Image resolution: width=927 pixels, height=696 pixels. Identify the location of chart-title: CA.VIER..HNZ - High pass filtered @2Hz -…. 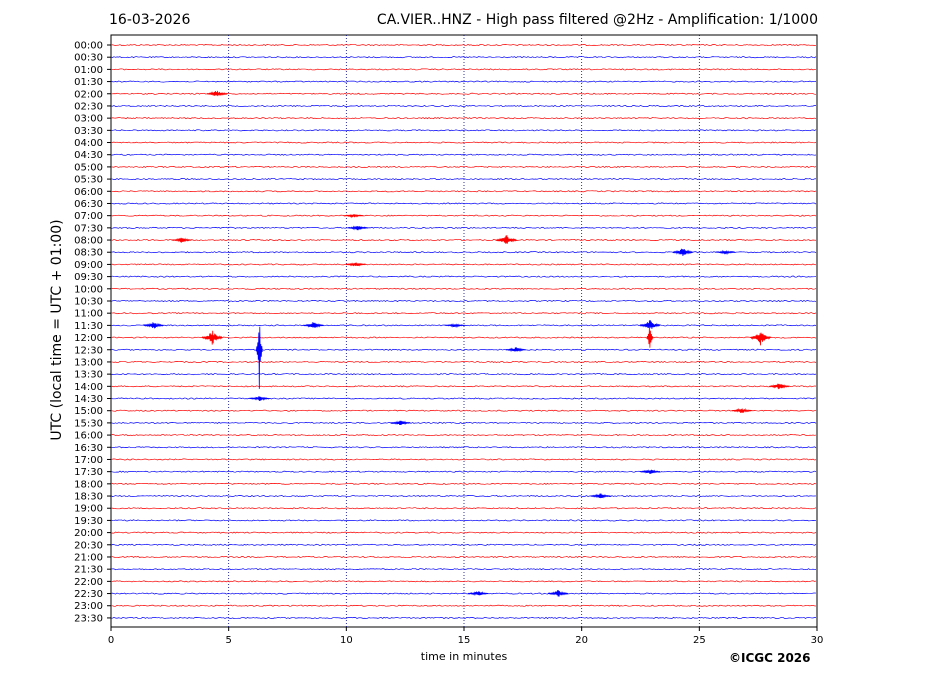
(597, 20).